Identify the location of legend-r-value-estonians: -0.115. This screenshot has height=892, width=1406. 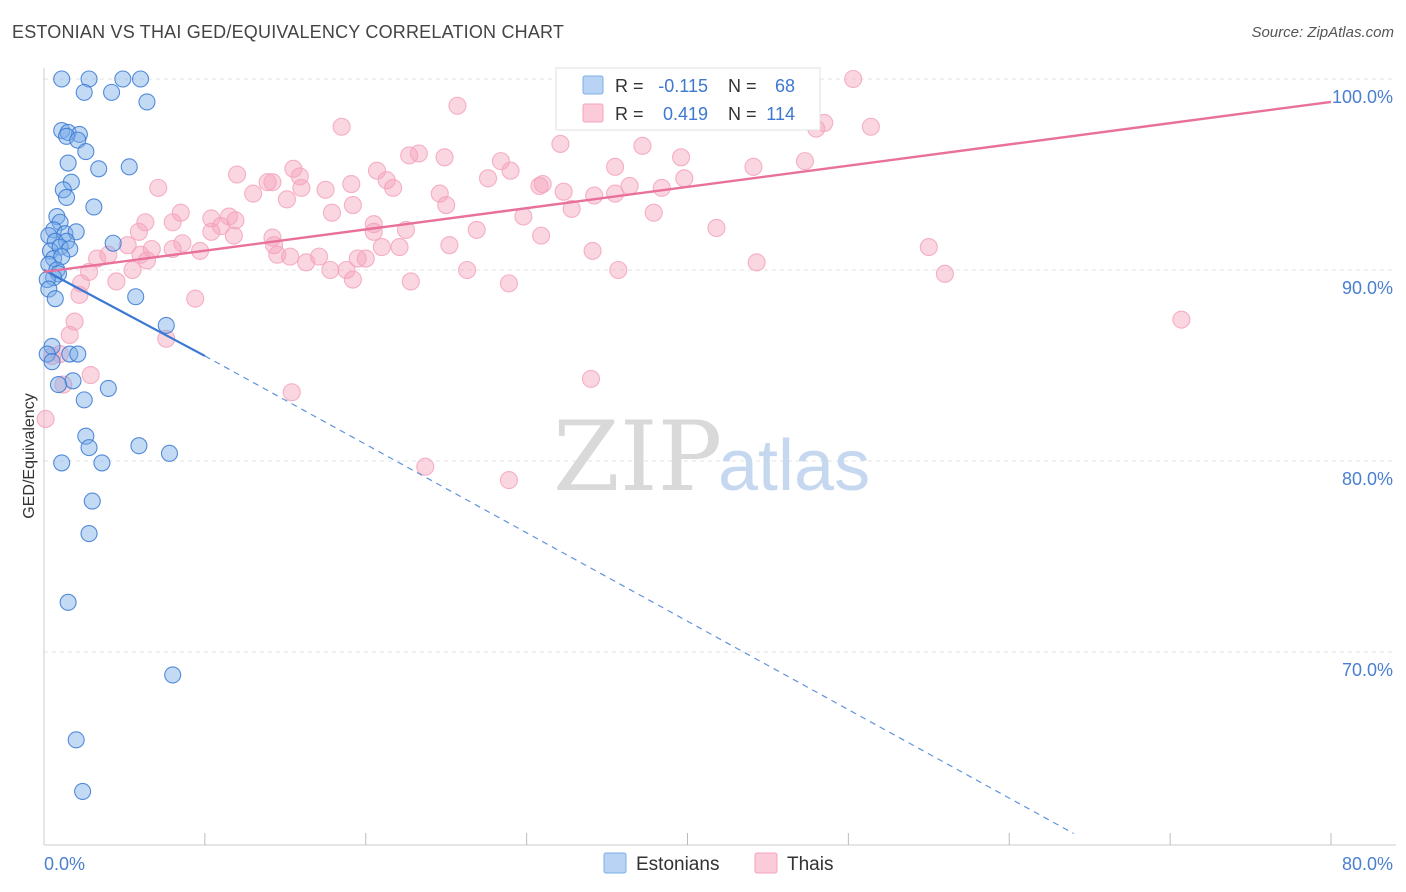
(683, 86).